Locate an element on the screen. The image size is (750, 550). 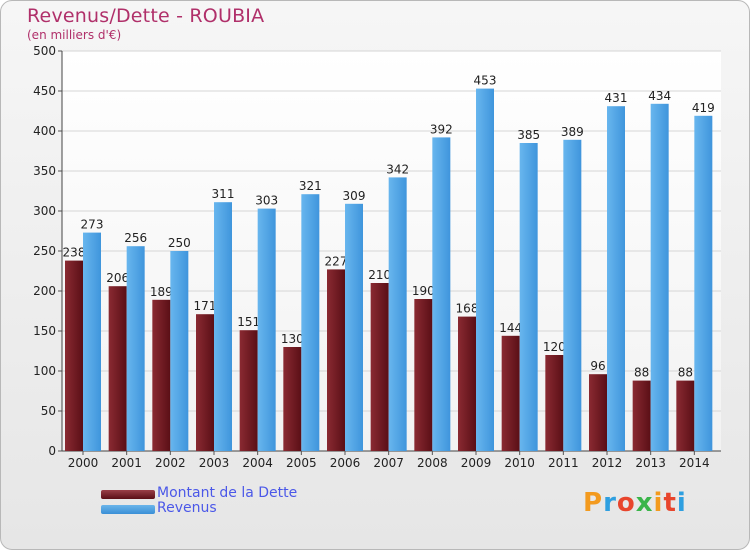
revenue-bar-2004 is located at coordinates (266, 329).